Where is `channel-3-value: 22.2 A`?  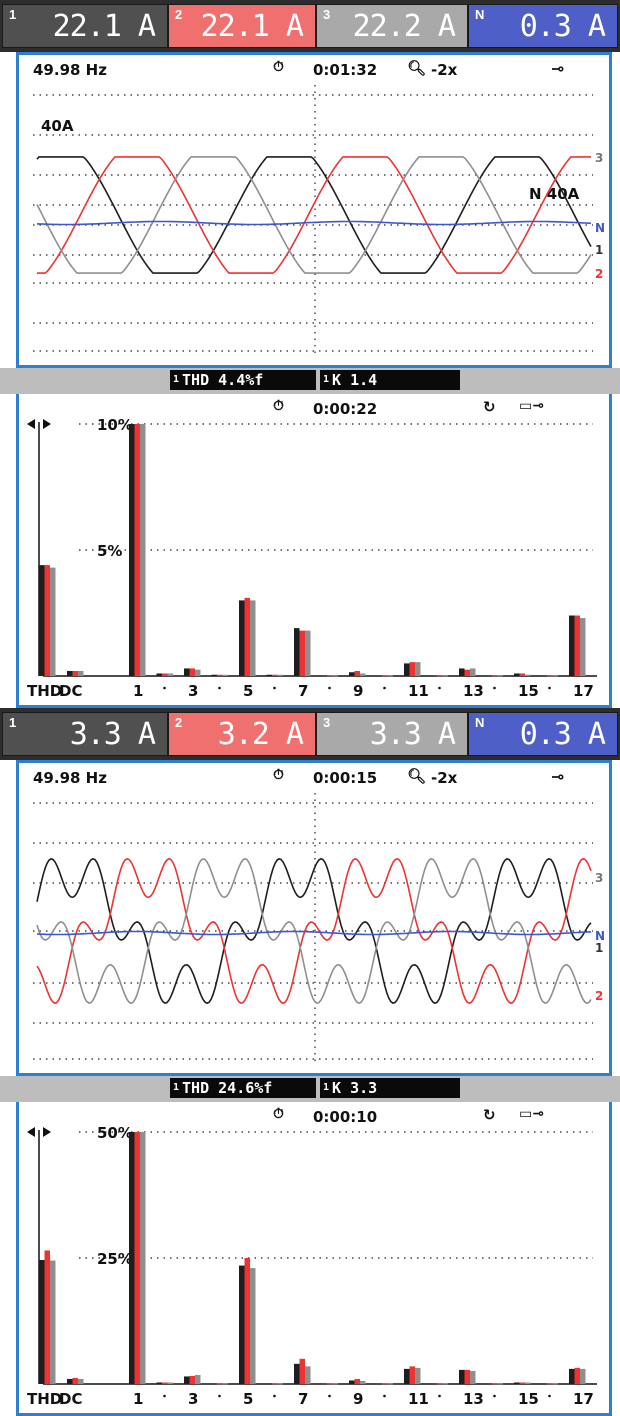 channel-3-value: 22.2 A is located at coordinates (404, 26).